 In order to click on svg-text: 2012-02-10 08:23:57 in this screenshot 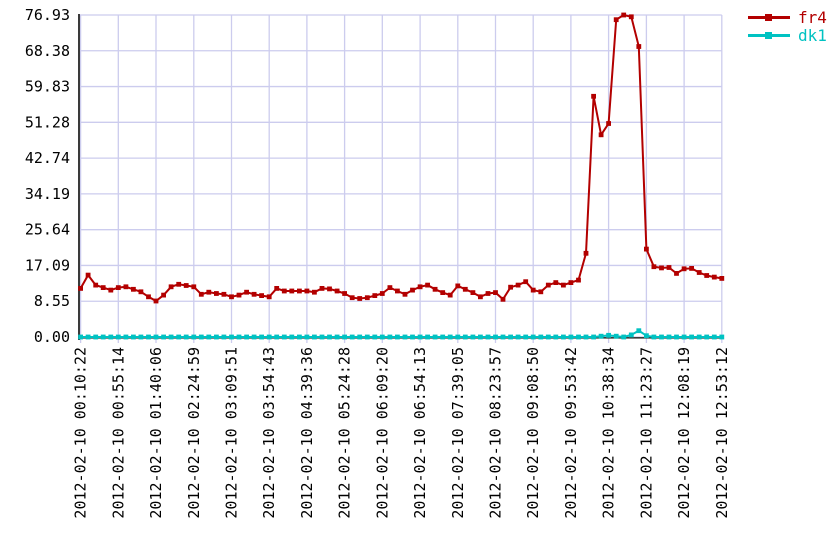, I will do `click(496, 433)`.